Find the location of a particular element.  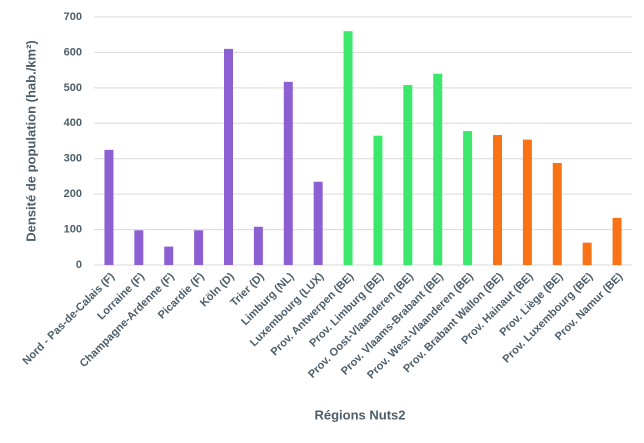

y-tick-label: 600 is located at coordinates (73, 52).